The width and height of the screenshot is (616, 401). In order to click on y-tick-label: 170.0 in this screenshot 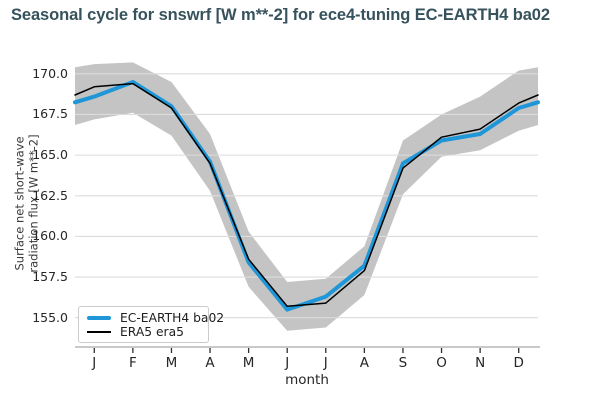, I will do `click(50, 73)`.